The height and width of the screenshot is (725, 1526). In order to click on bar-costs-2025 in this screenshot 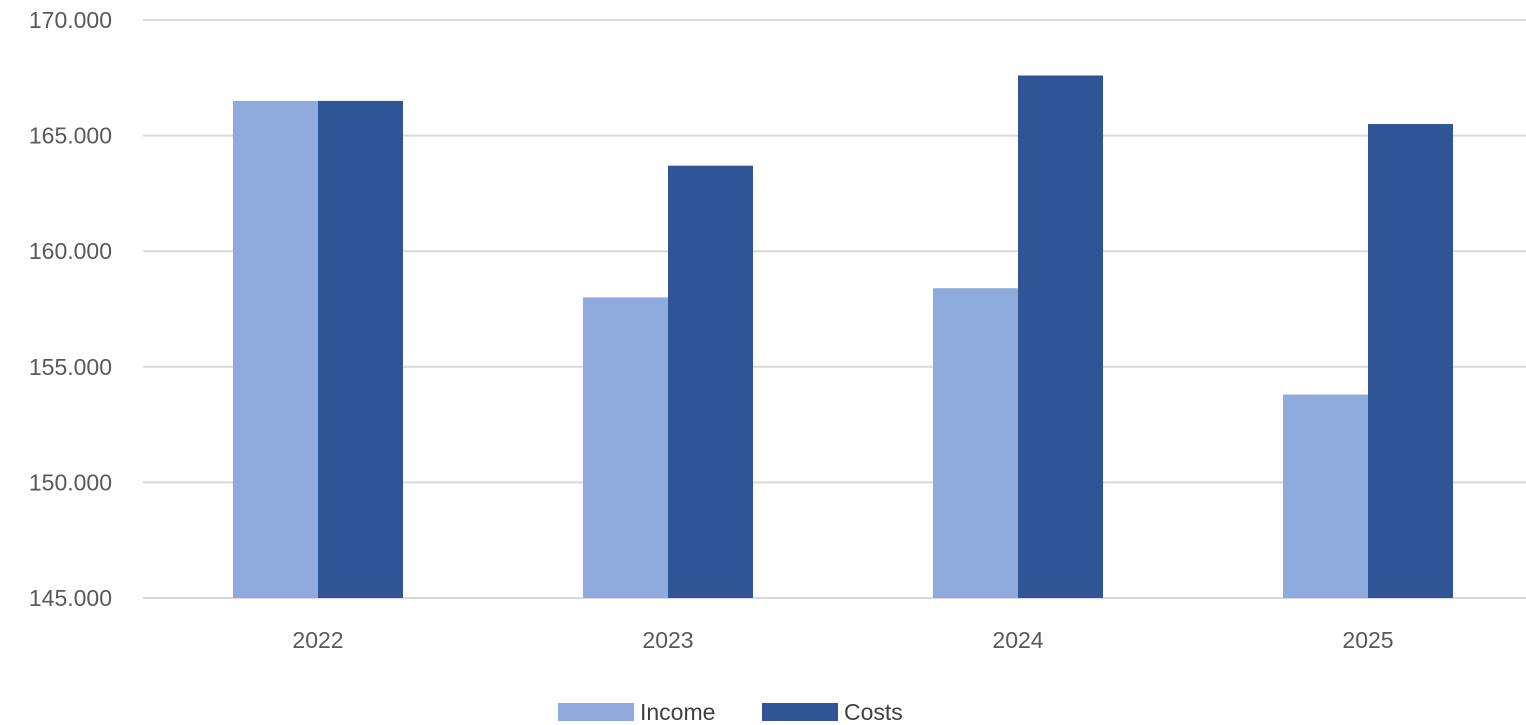, I will do `click(1410, 361)`.